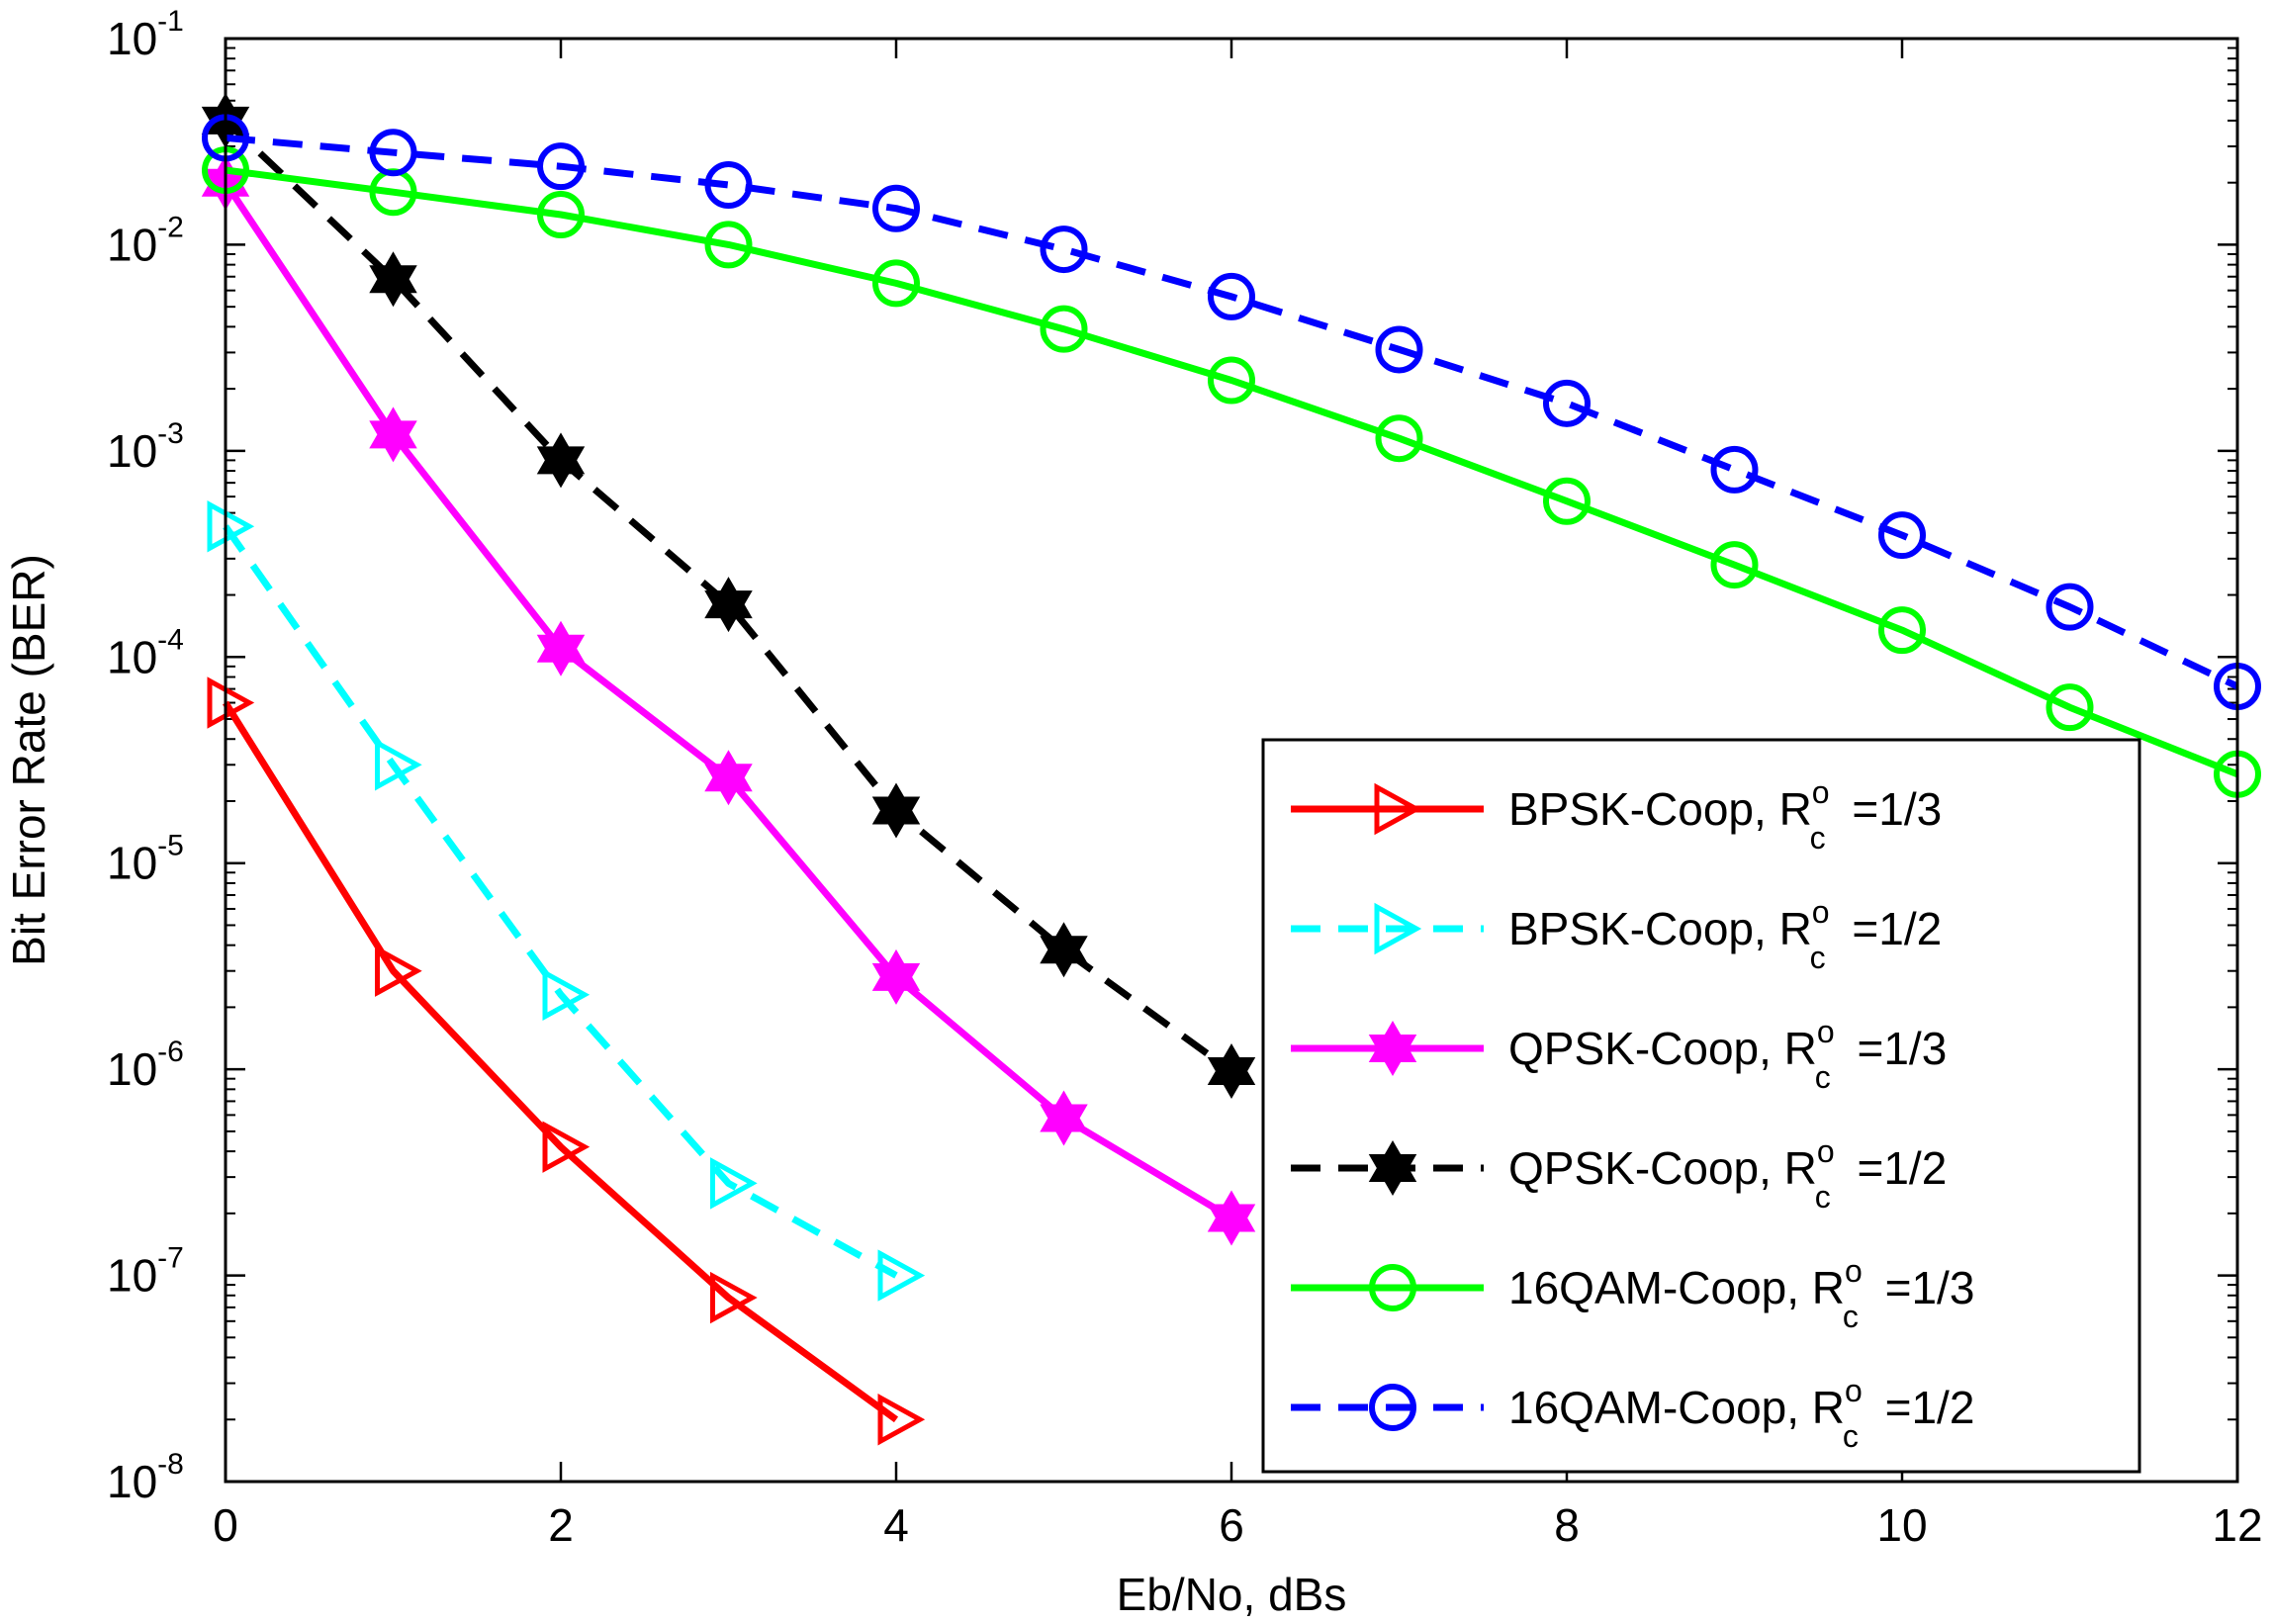 The height and width of the screenshot is (1624, 2274). What do you see at coordinates (1232, 1594) in the screenshot?
I see `x-axis-title: Eb/No, dBs` at bounding box center [1232, 1594].